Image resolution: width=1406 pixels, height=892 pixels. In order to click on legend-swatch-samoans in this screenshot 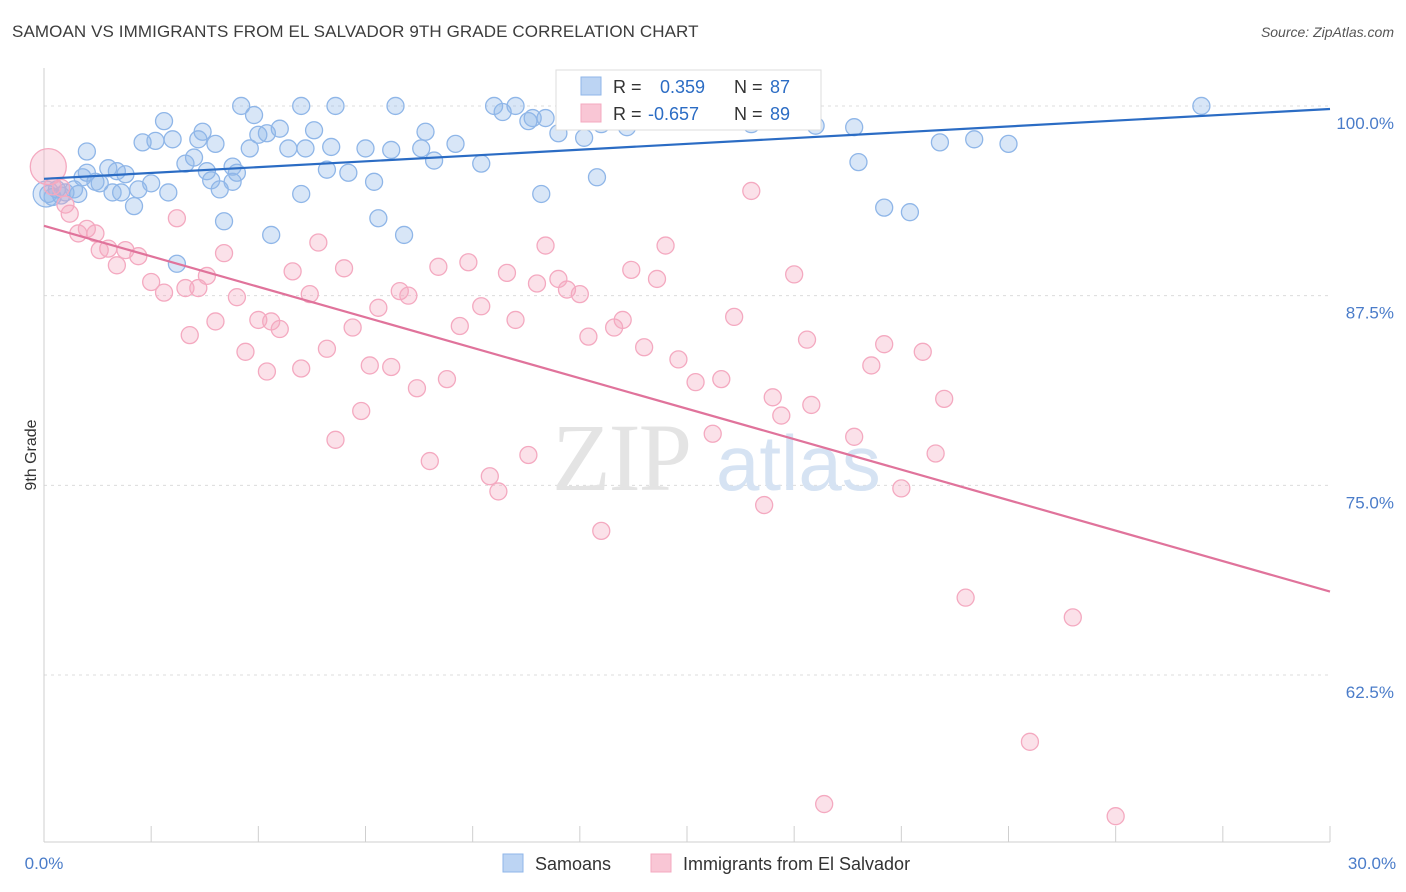, I will do `click(591, 86)`.